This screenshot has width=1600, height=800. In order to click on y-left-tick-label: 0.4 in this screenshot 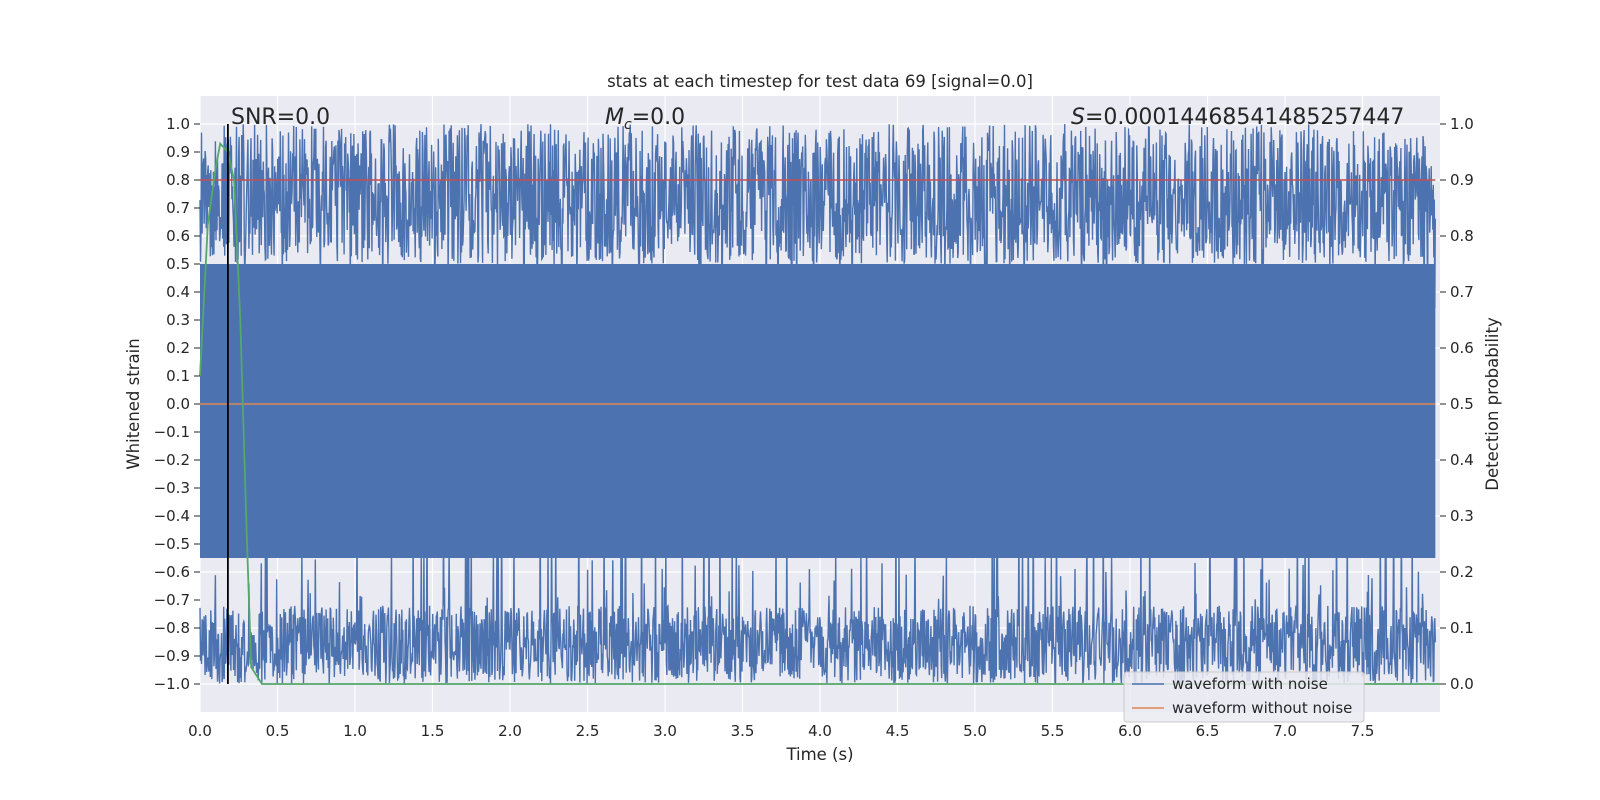, I will do `click(178, 292)`.